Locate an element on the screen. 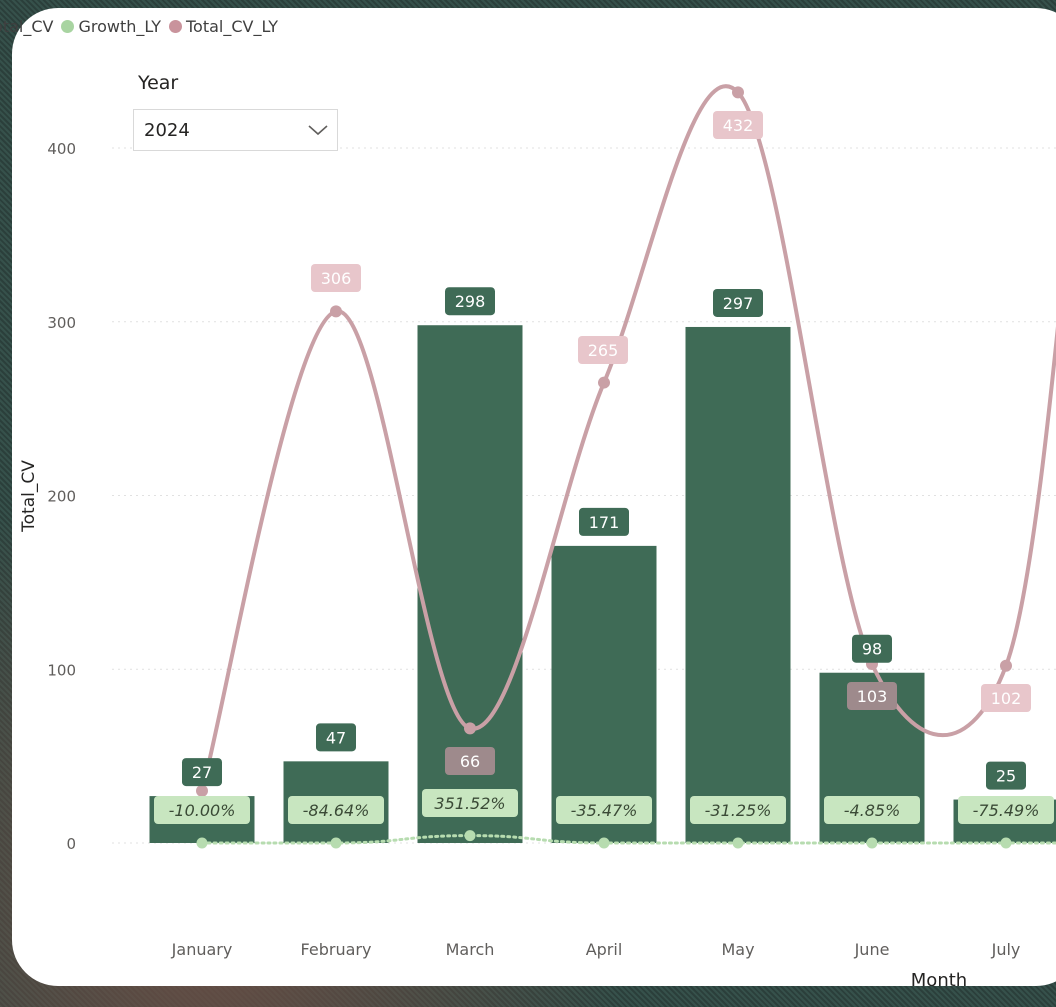 The image size is (1056, 1007). data-label-total-cv-ly-may: 432 is located at coordinates (738, 125).